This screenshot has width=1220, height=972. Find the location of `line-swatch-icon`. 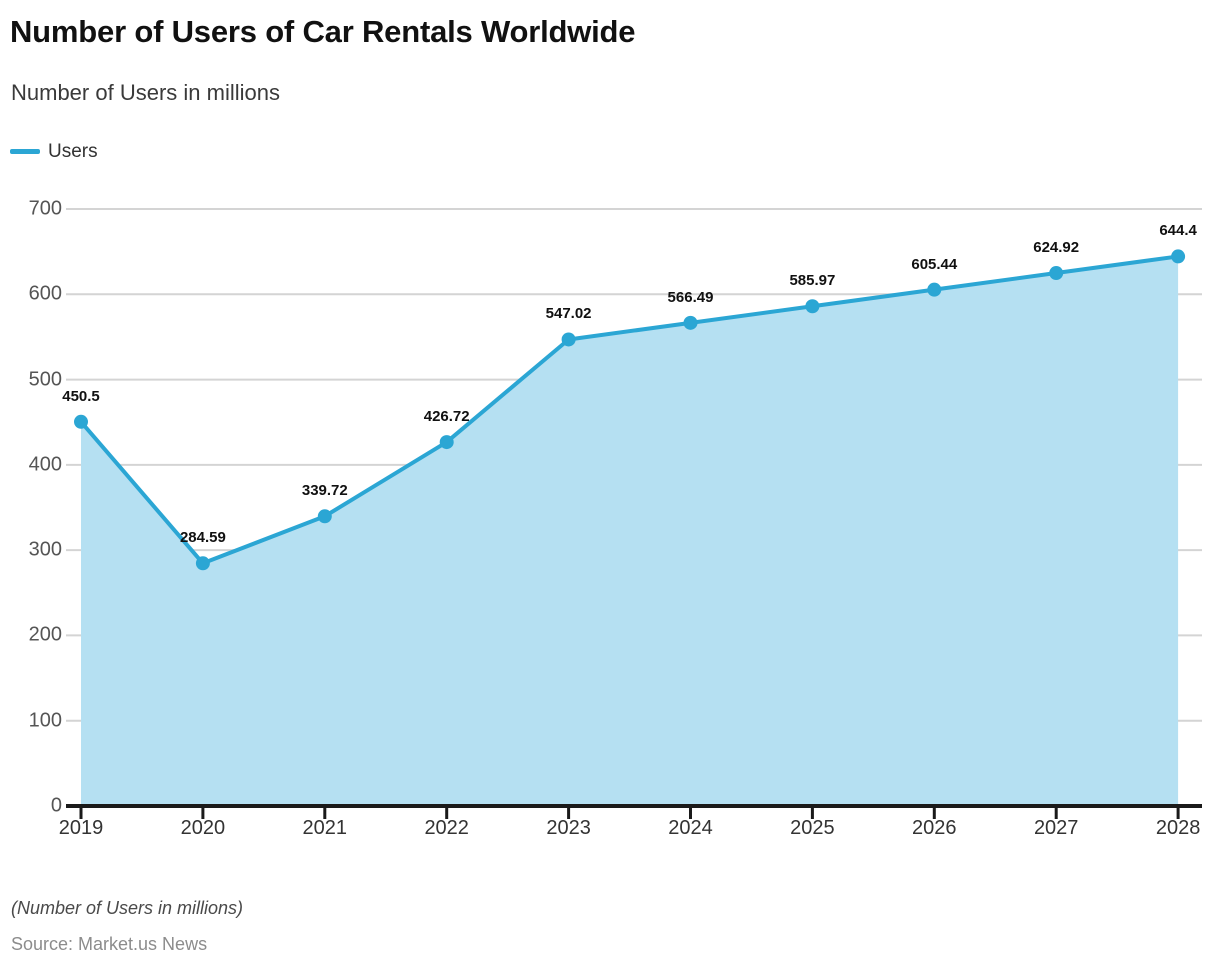

line-swatch-icon is located at coordinates (25, 151).